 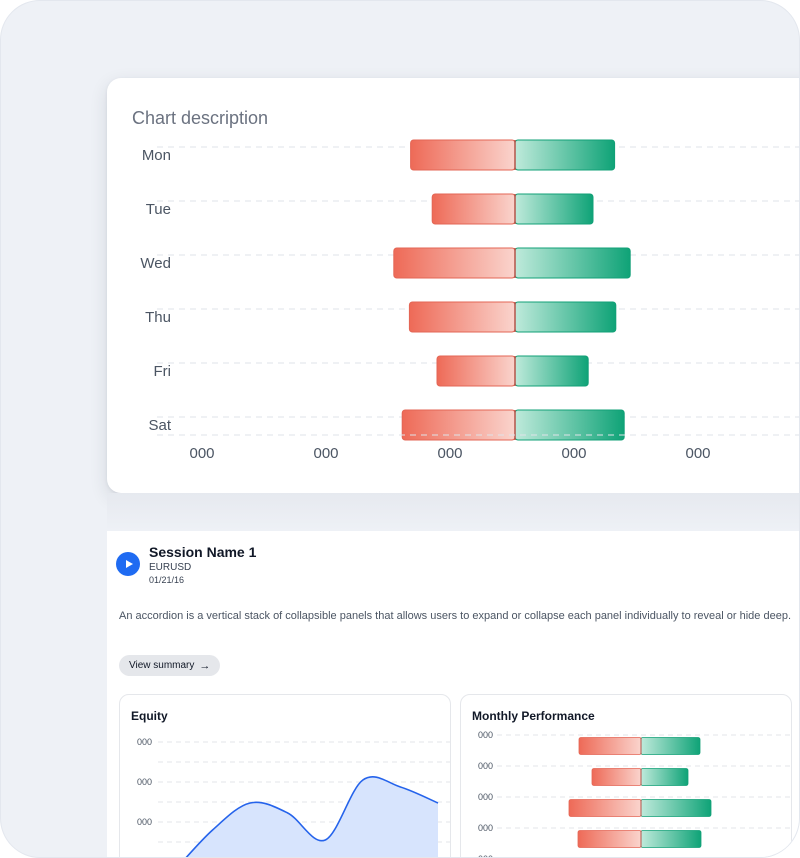 What do you see at coordinates (156, 155) in the screenshot?
I see `y-tick-label: Mon` at bounding box center [156, 155].